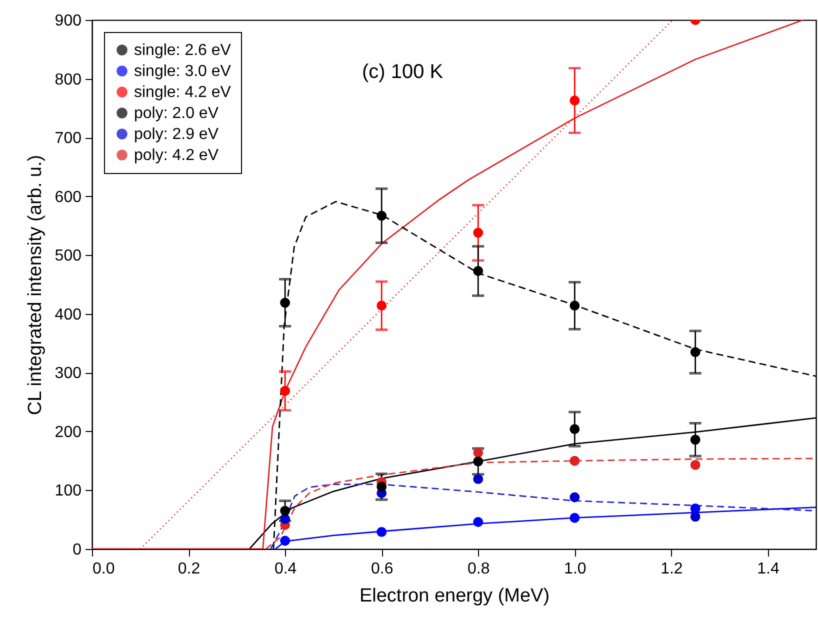  I want to click on y-tick-label: 500, so click(68, 256).